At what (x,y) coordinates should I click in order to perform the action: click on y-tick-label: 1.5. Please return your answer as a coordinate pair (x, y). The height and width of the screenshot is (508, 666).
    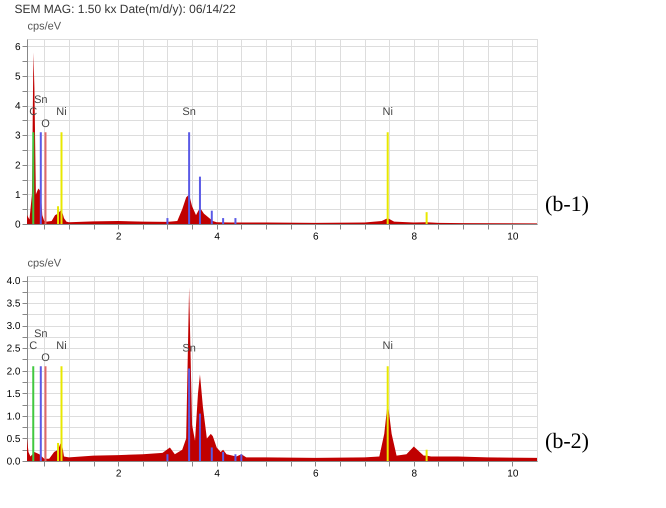
    Looking at the image, I should click on (13, 394).